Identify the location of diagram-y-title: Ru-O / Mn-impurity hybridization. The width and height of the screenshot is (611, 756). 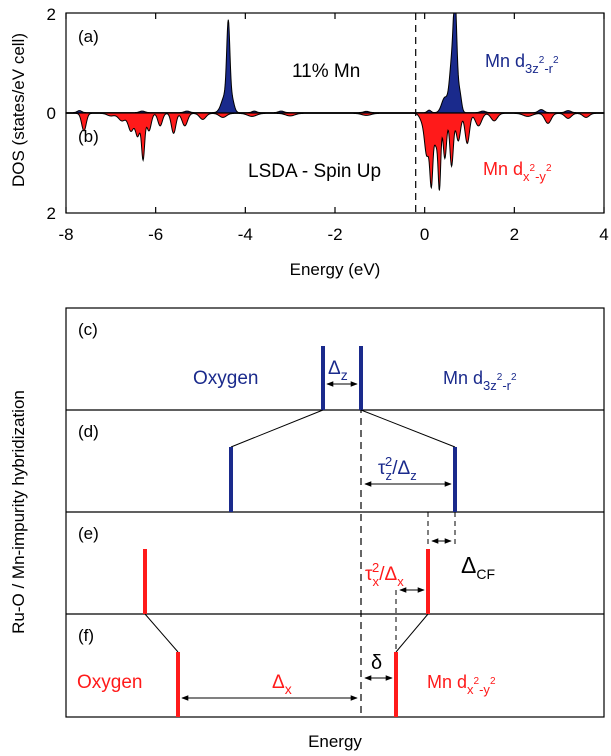
(18, 512).